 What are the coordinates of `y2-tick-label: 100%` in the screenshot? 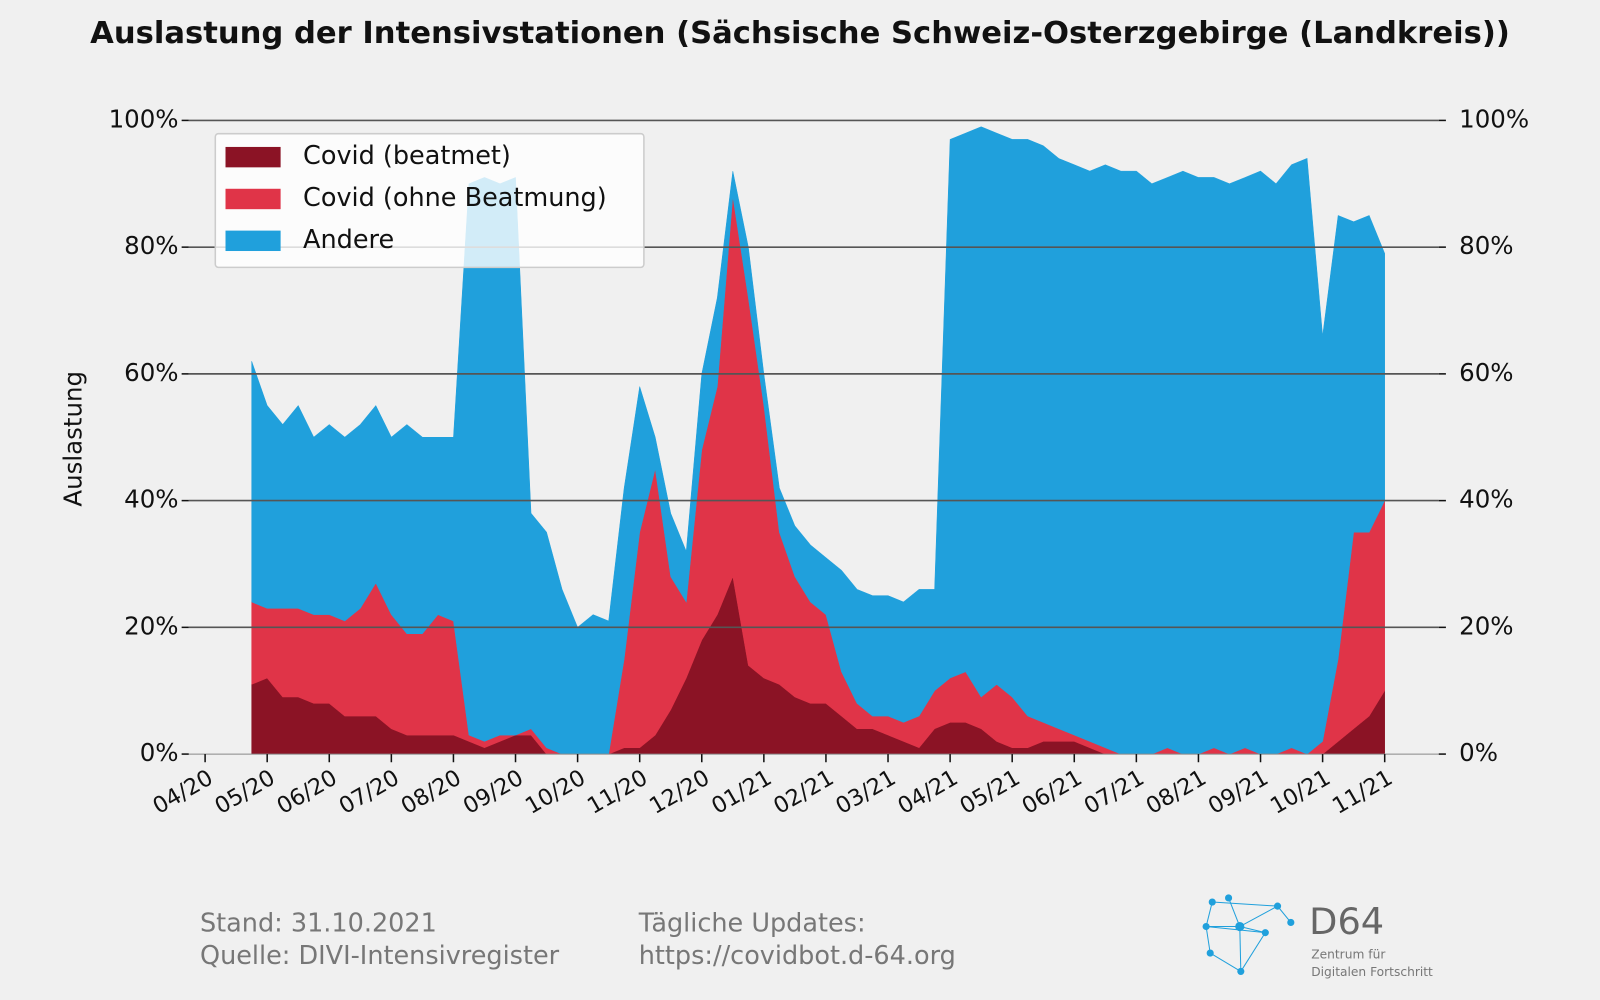 It's located at (1494, 118).